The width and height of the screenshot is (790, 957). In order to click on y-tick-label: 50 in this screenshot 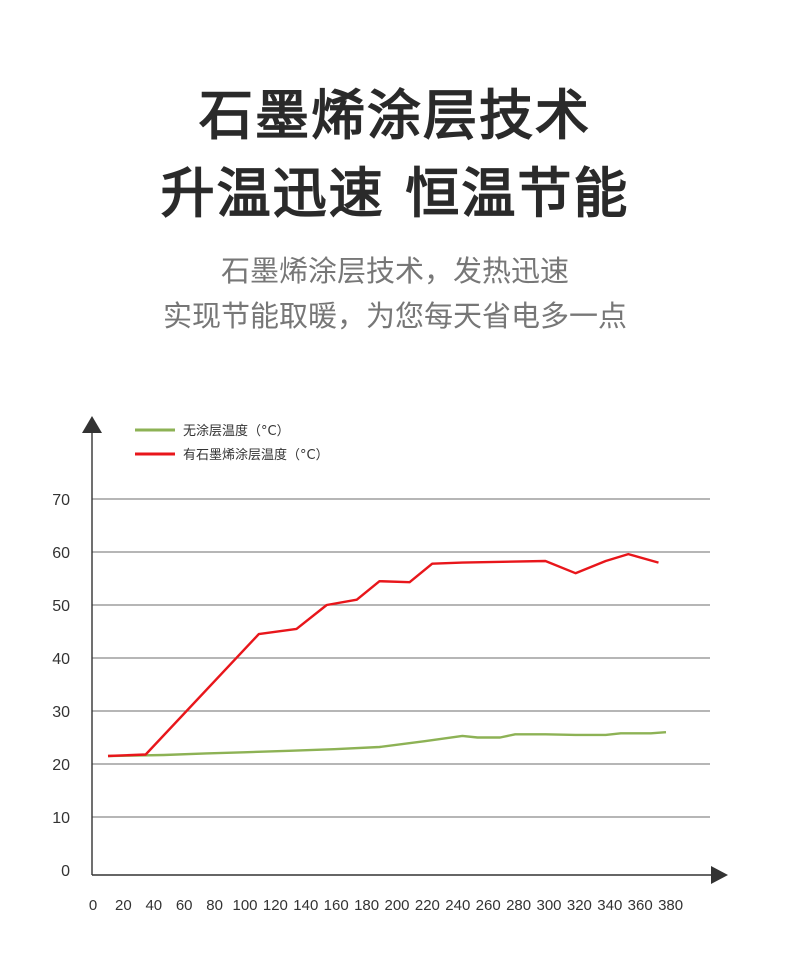, I will do `click(61, 606)`.